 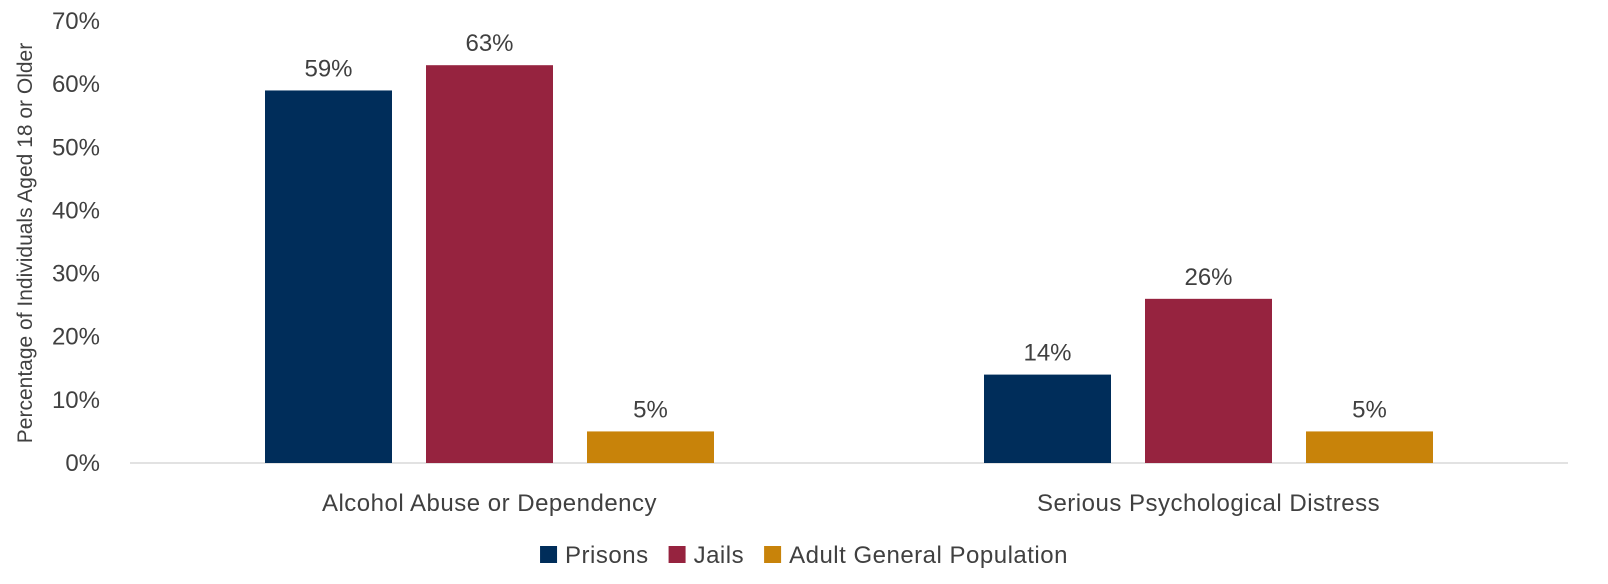 What do you see at coordinates (928, 555) in the screenshot?
I see `legend-label: Adult General Population` at bounding box center [928, 555].